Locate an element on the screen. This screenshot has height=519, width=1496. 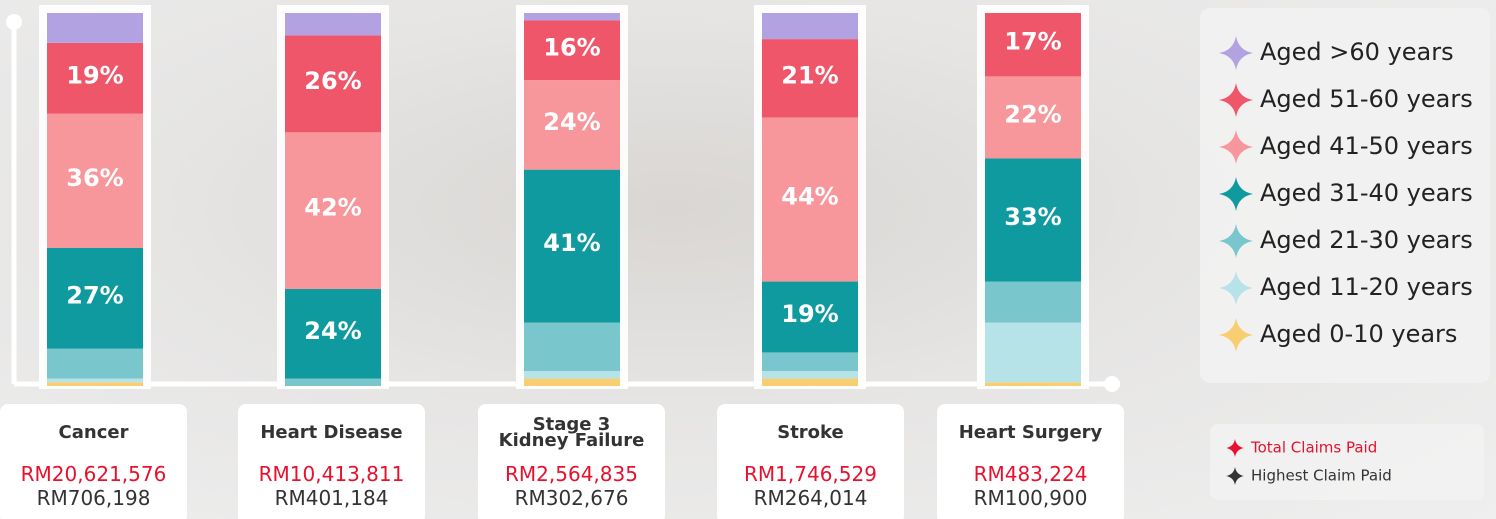
legend-box is located at coordinates (1345, 195).